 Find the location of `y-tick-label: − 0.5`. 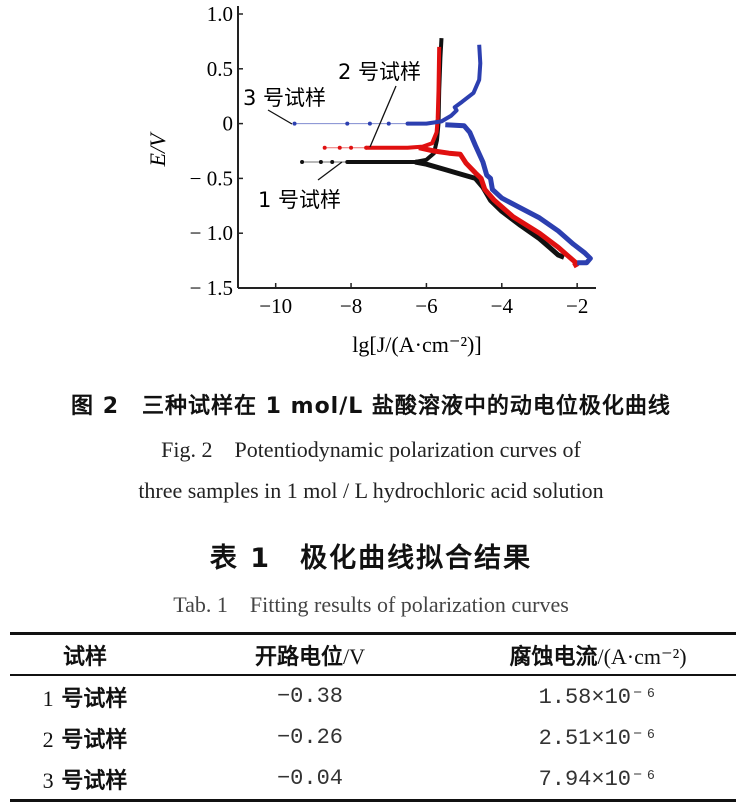

y-tick-label: − 0.5 is located at coordinates (211, 178).